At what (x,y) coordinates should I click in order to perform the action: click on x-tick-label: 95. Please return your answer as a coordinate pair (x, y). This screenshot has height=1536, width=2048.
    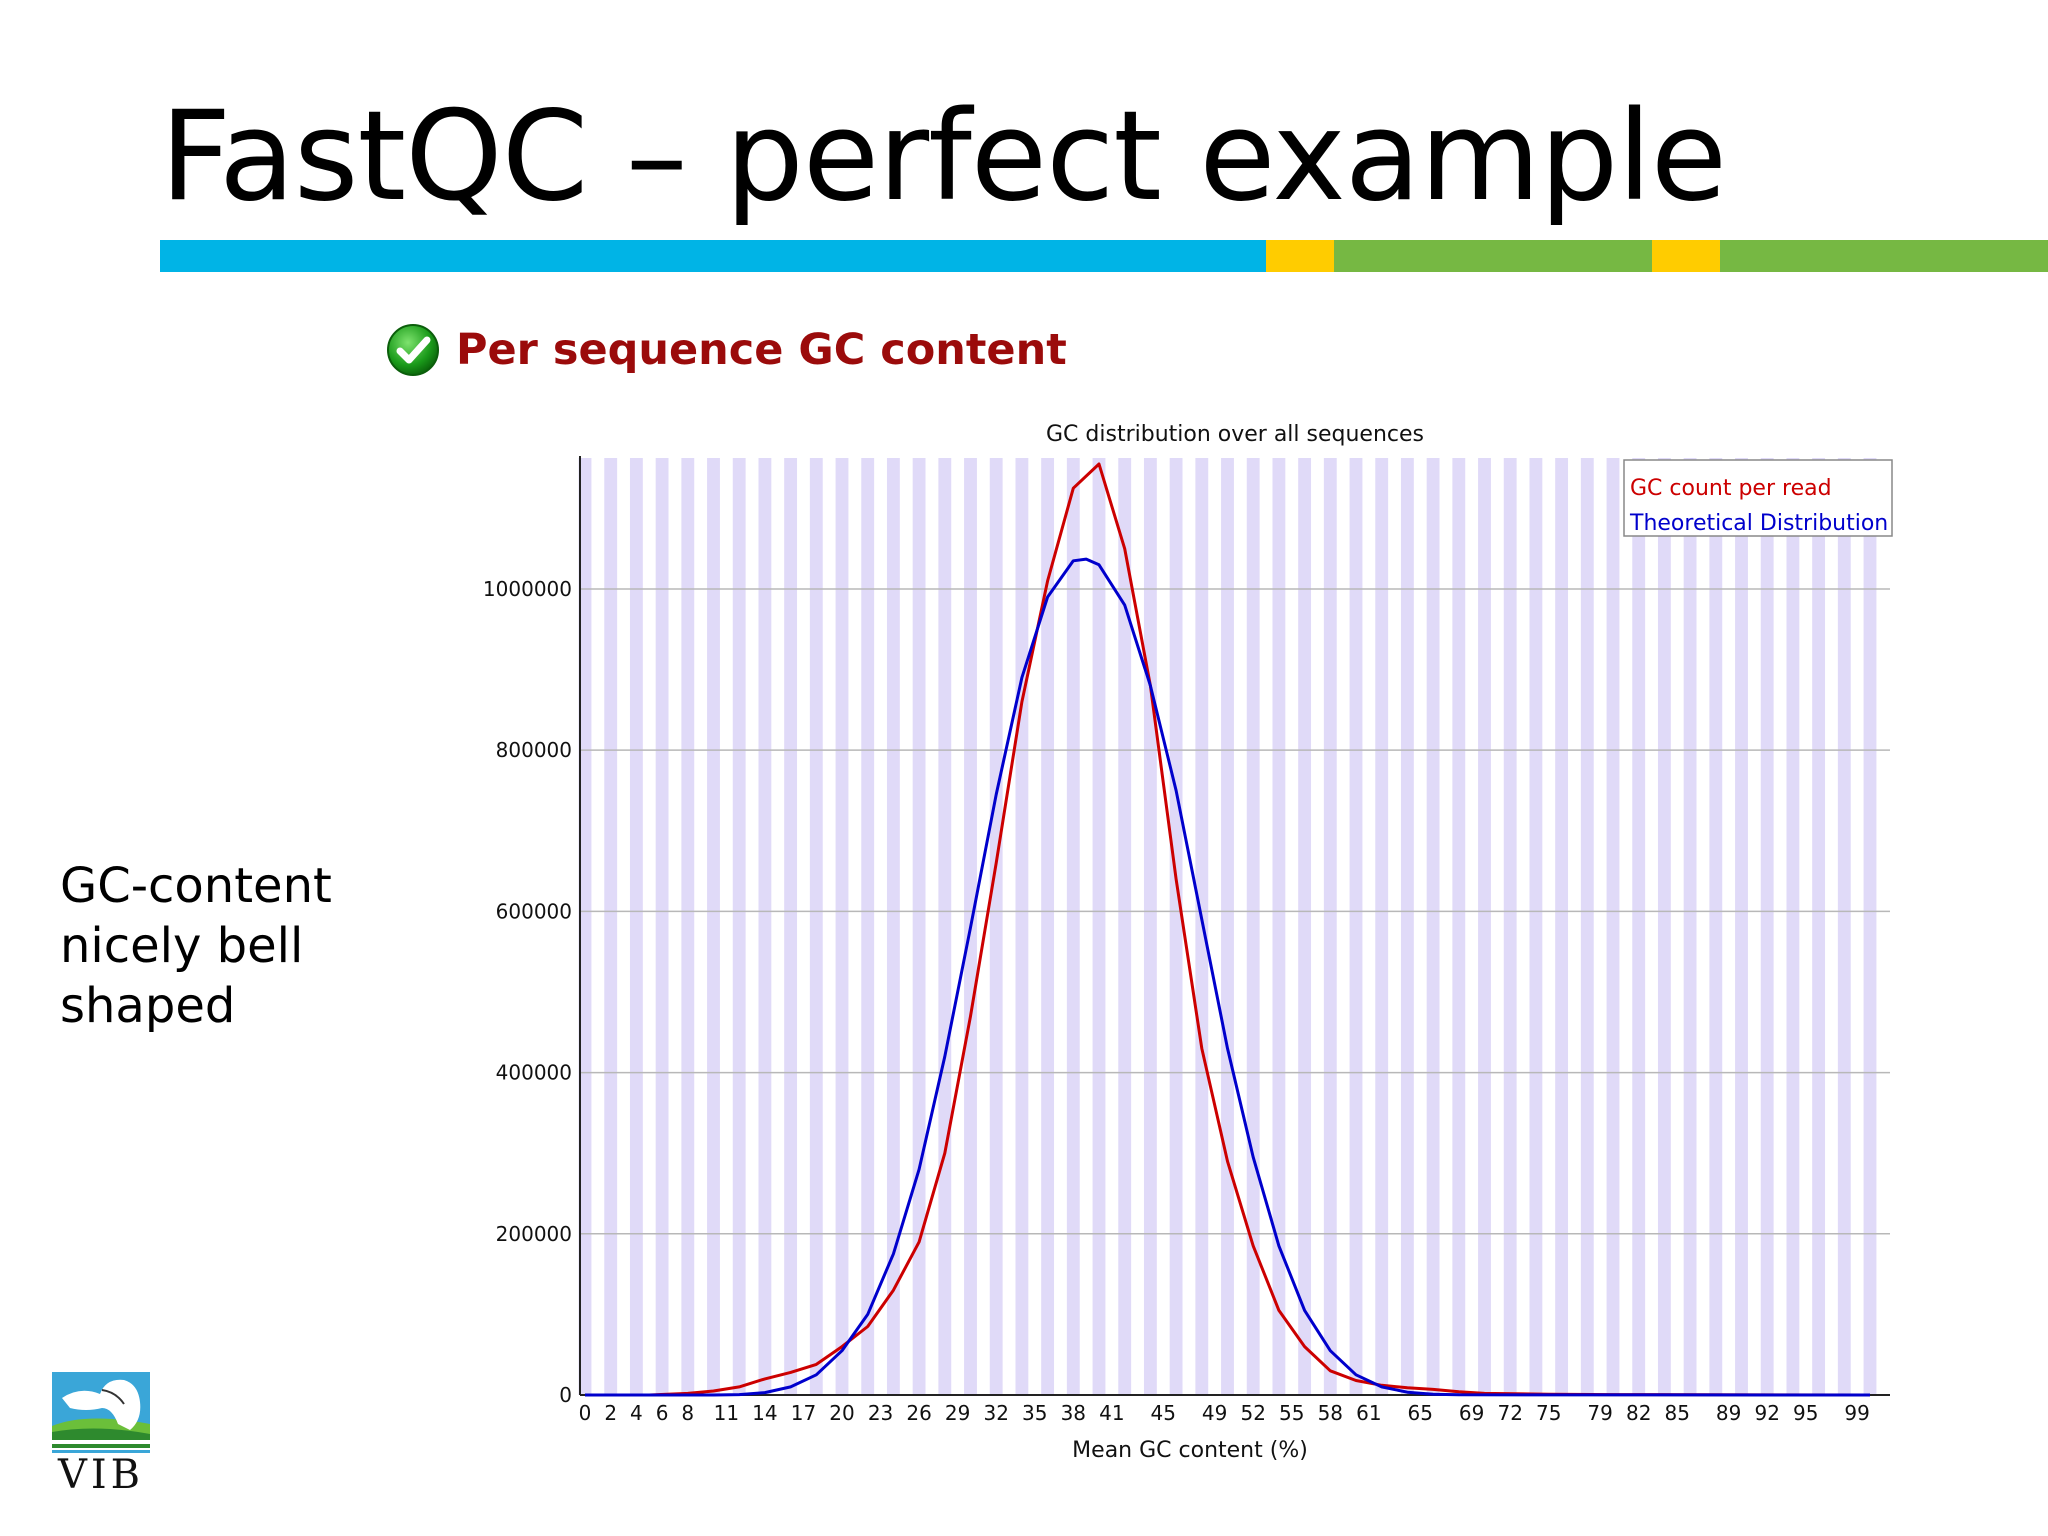
    Looking at the image, I should click on (1805, 1413).